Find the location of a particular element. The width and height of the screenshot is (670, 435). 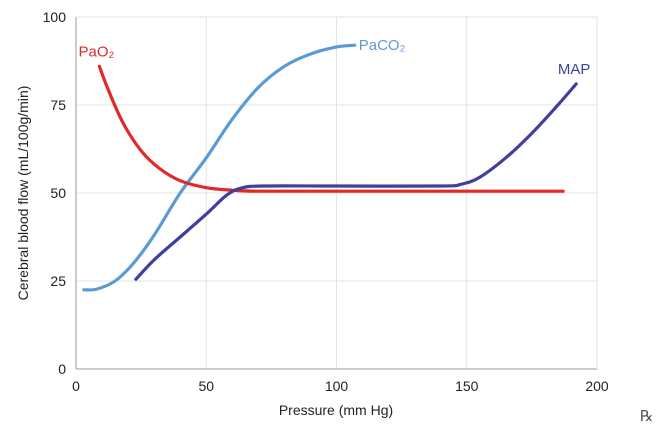

x-tick-label: 200 is located at coordinates (597, 386).